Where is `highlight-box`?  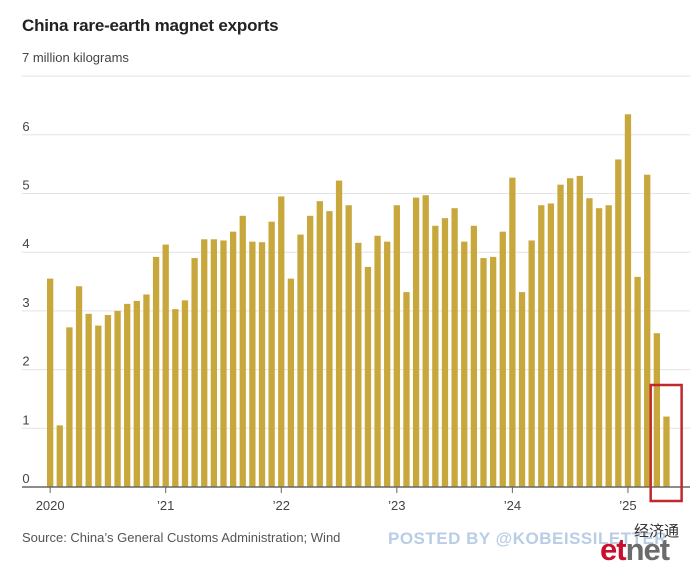 highlight-box is located at coordinates (666, 443).